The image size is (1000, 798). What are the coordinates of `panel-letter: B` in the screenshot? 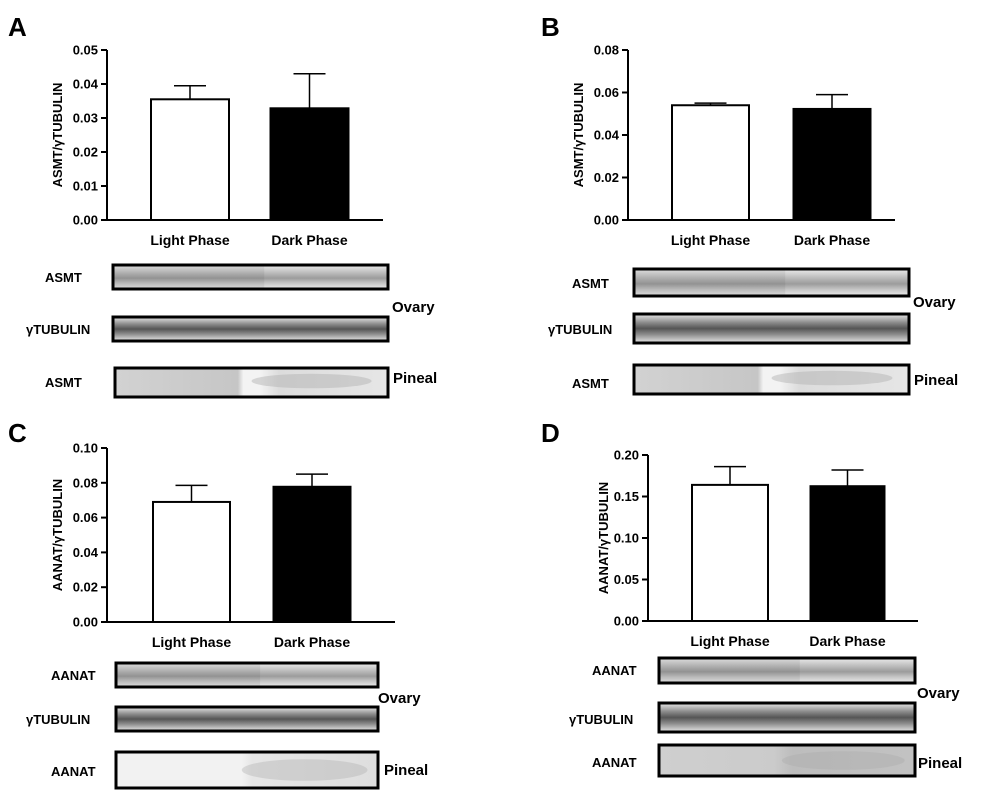 It's located at (550, 27).